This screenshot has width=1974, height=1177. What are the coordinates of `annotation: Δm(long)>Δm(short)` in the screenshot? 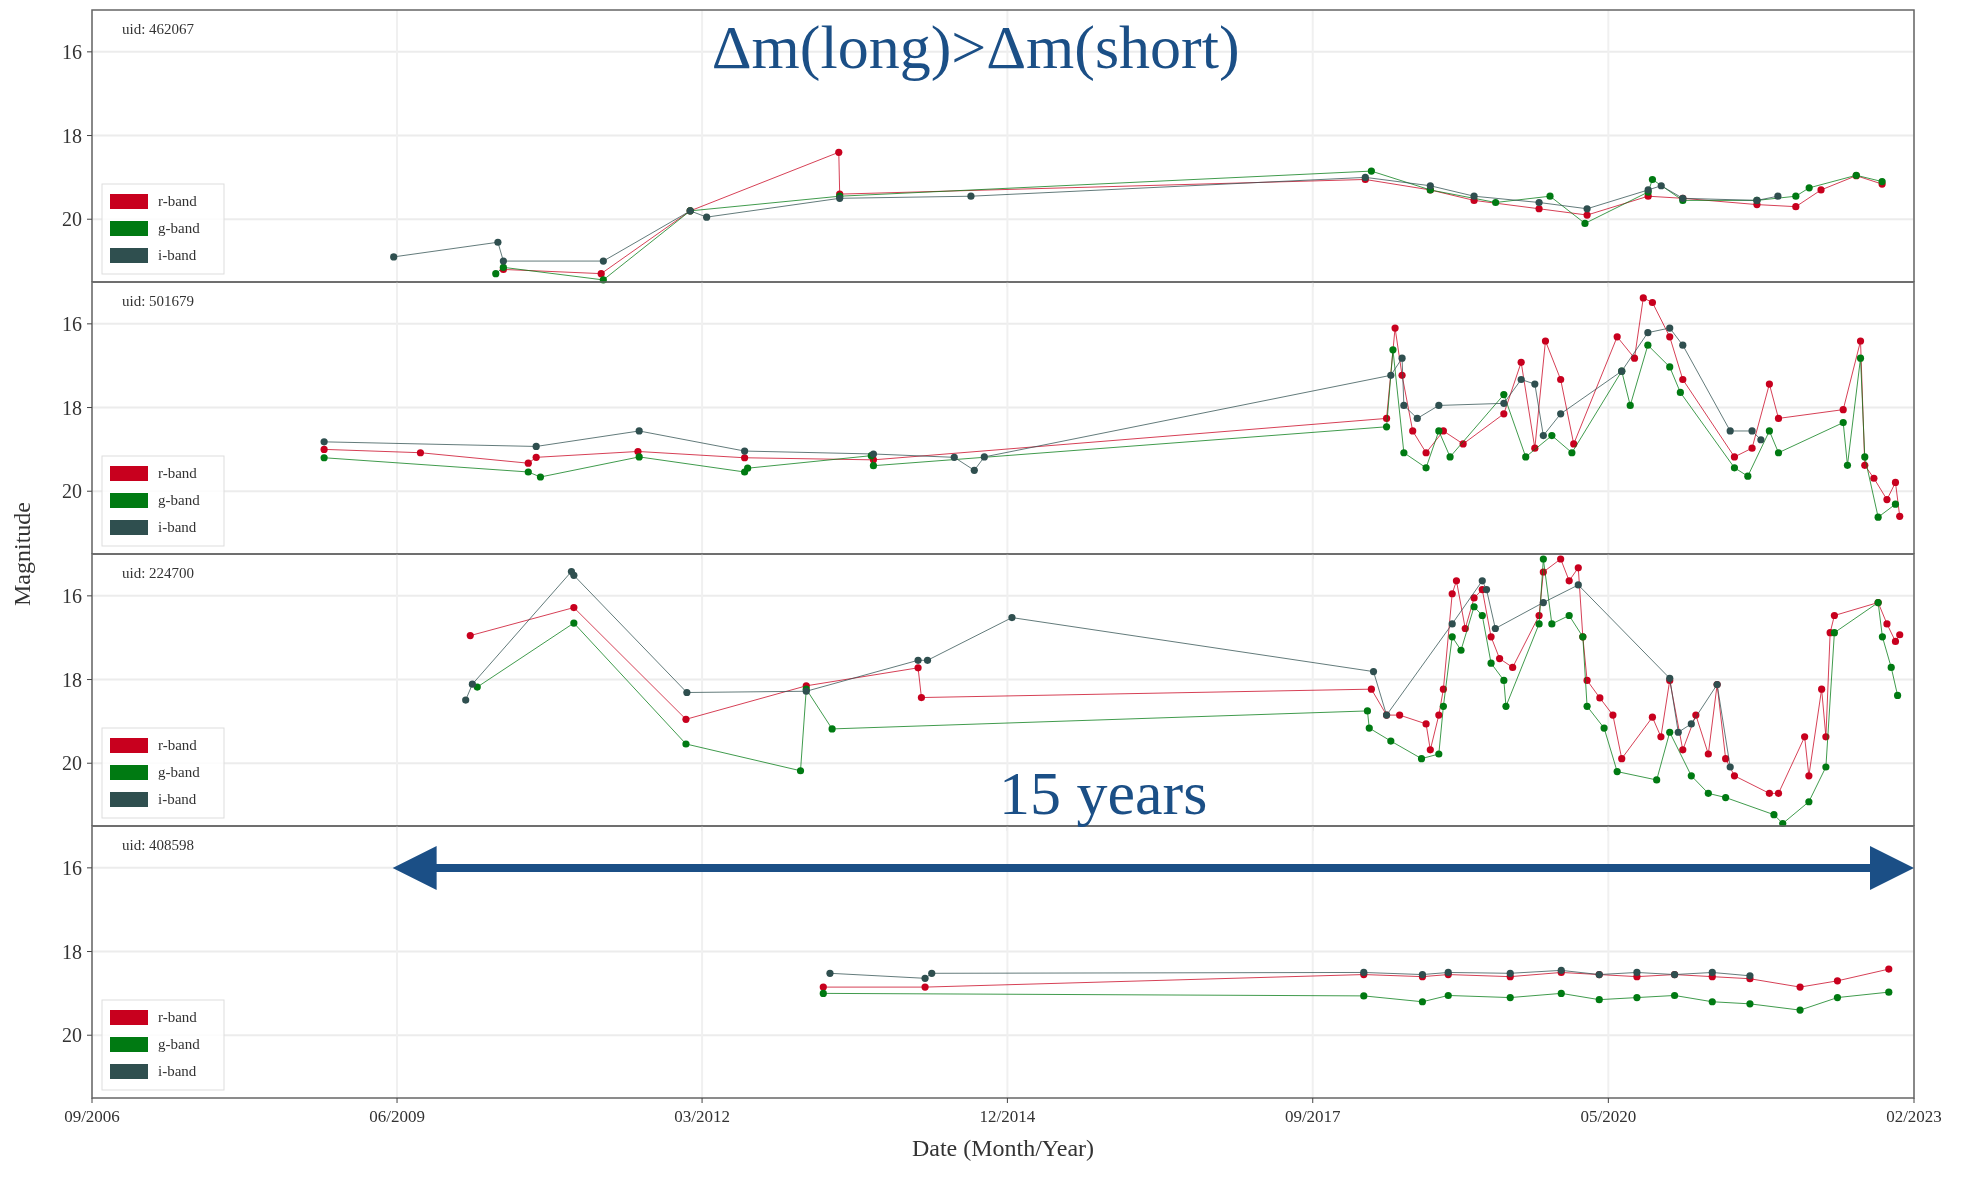 It's located at (975, 47).